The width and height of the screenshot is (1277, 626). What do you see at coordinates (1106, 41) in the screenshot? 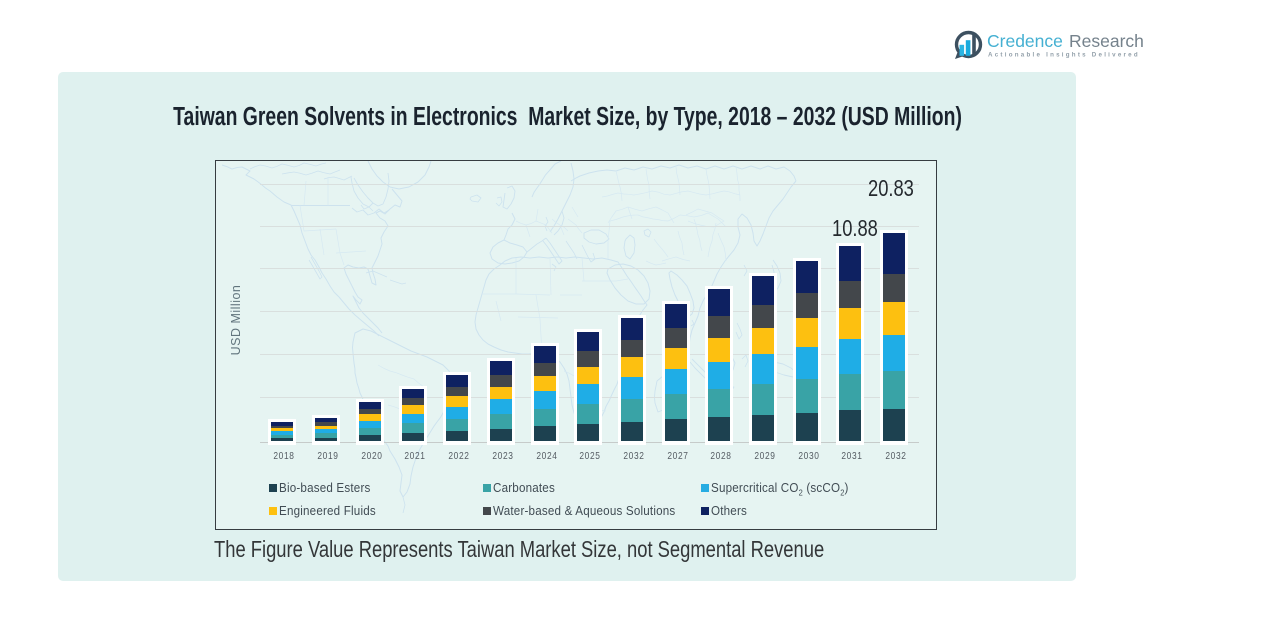
I see `svg-text: Research` at bounding box center [1106, 41].